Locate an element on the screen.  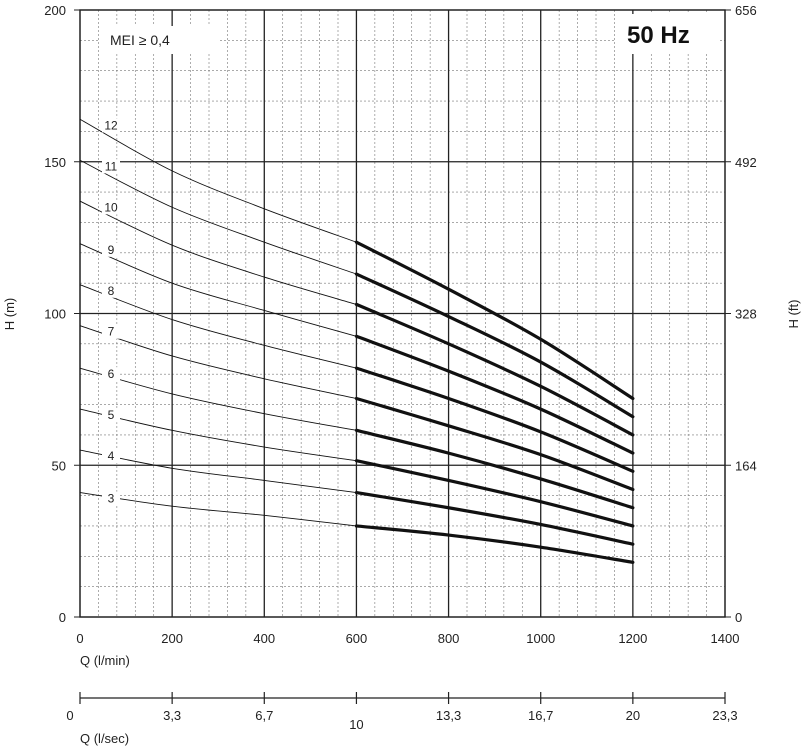
x-tick-label: 0 is located at coordinates (79, 638).